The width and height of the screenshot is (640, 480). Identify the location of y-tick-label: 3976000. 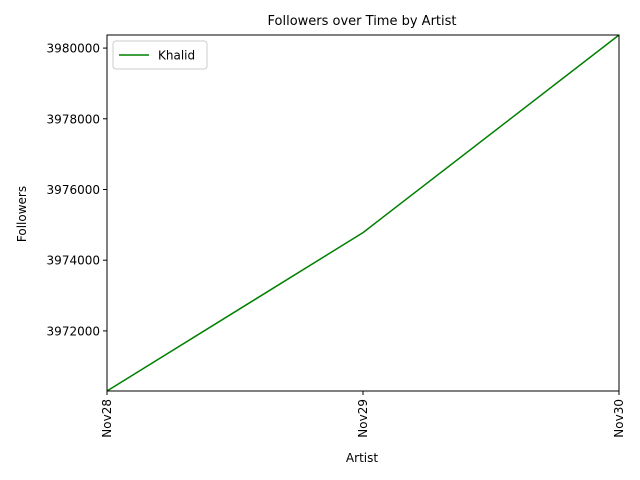
(73, 190).